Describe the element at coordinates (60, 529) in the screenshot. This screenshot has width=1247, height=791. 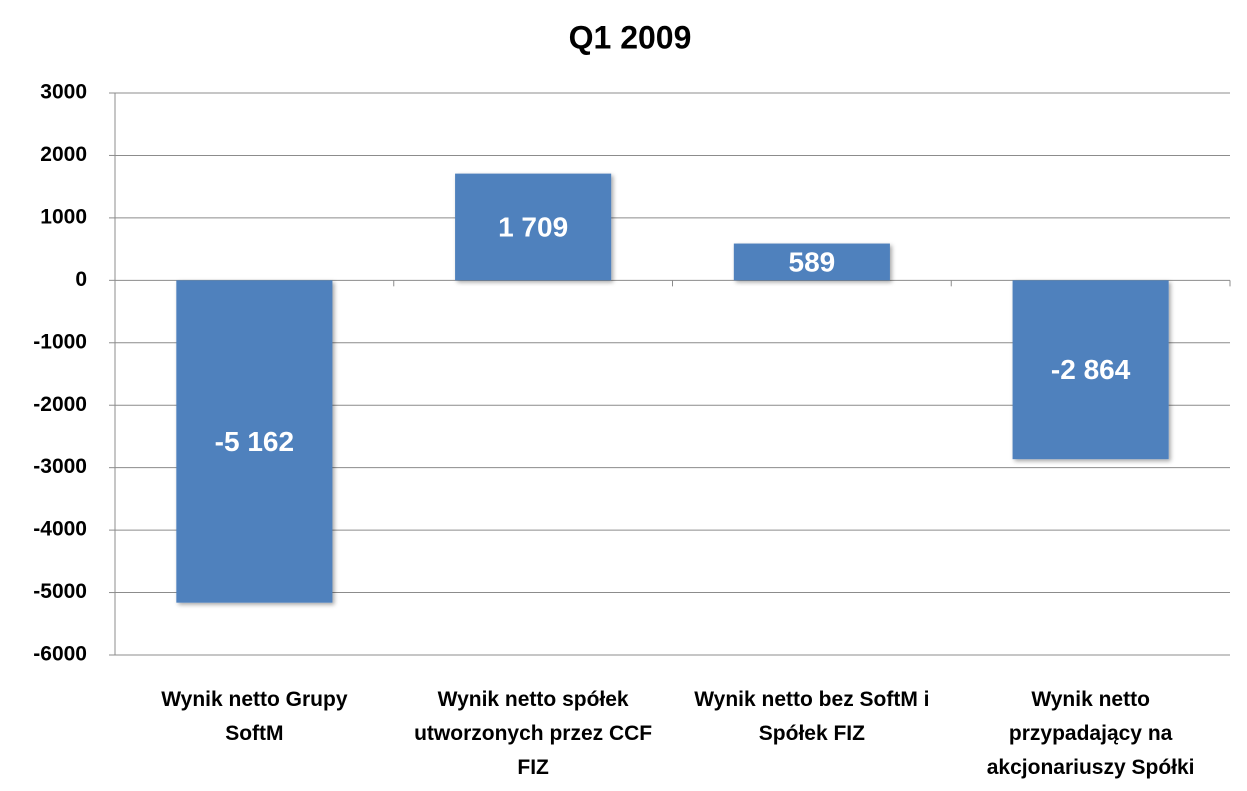
I see `y-tick-label: -4000` at that location.